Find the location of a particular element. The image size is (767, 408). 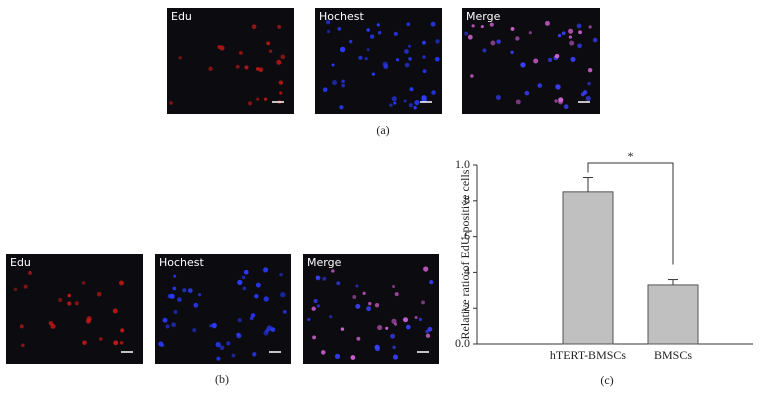

micrograph is located at coordinates (74, 309).